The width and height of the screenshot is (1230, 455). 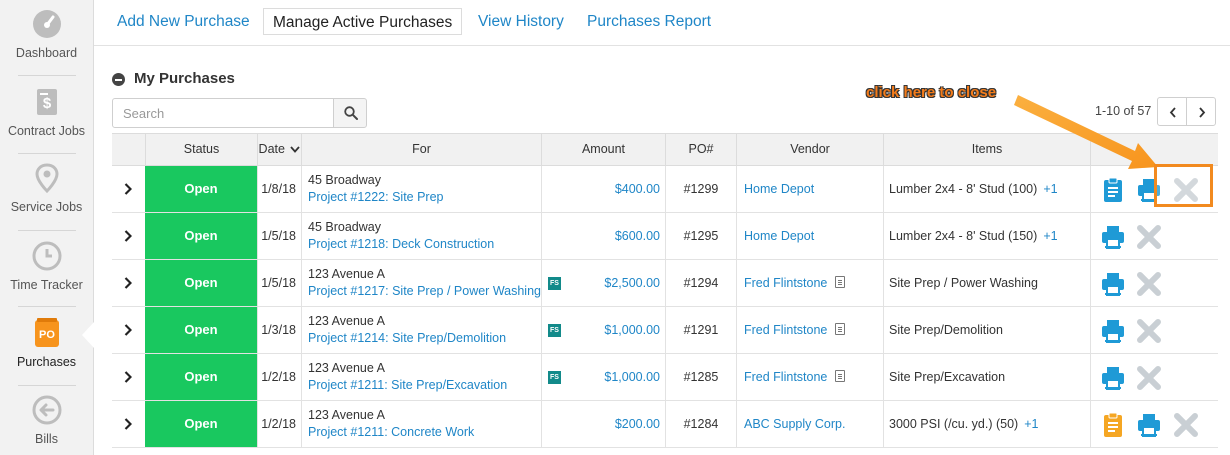 What do you see at coordinates (931, 92) in the screenshot?
I see `annotation-callout: click here to close` at bounding box center [931, 92].